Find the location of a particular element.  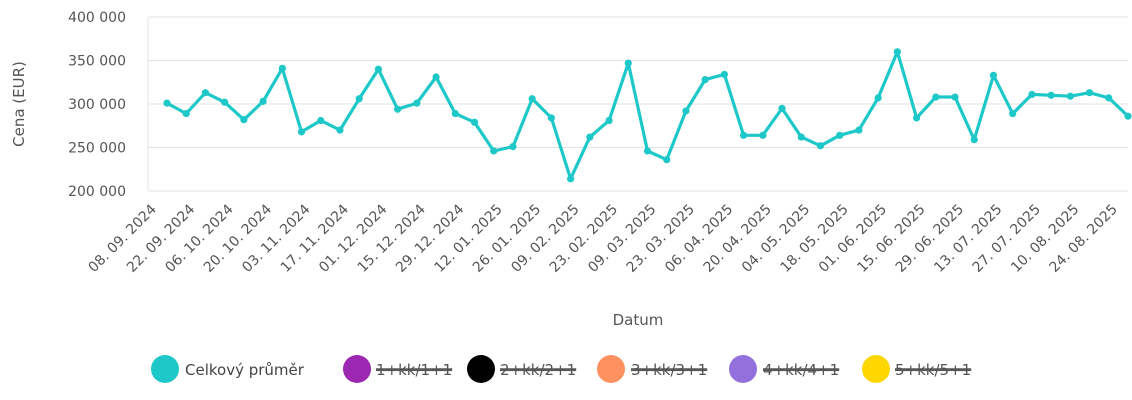

y-axis-title: Cena (EUR) is located at coordinates (19, 104).